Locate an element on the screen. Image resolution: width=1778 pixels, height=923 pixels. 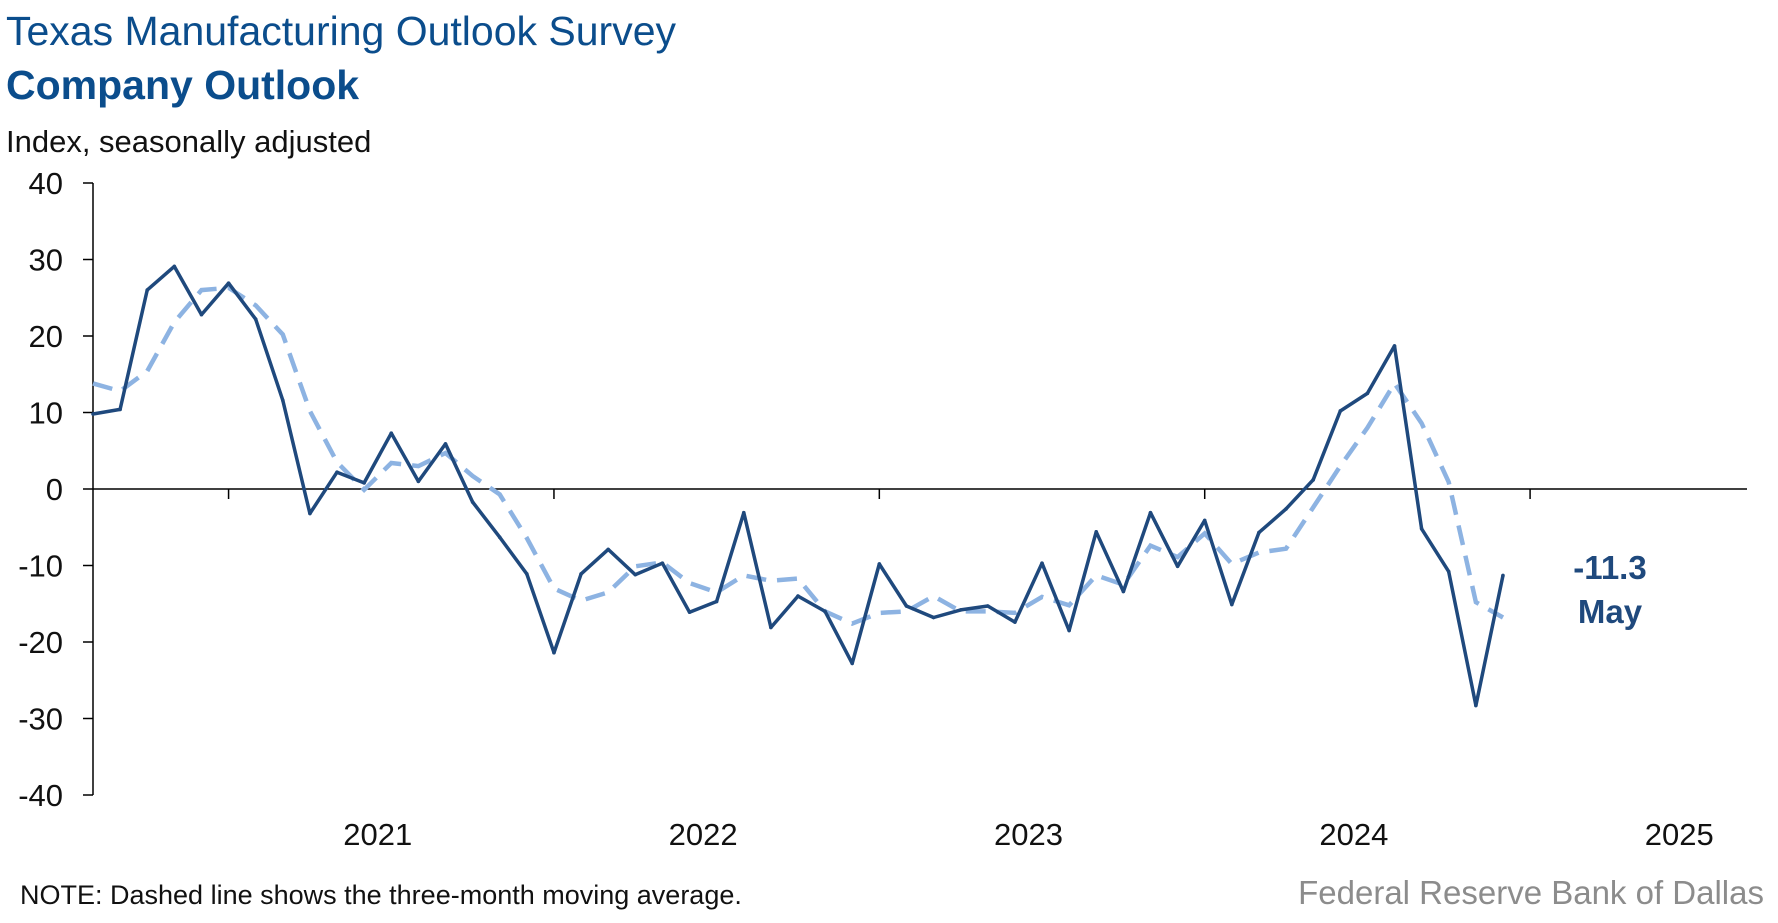
y-tick-label: -10 is located at coordinates (40, 566).